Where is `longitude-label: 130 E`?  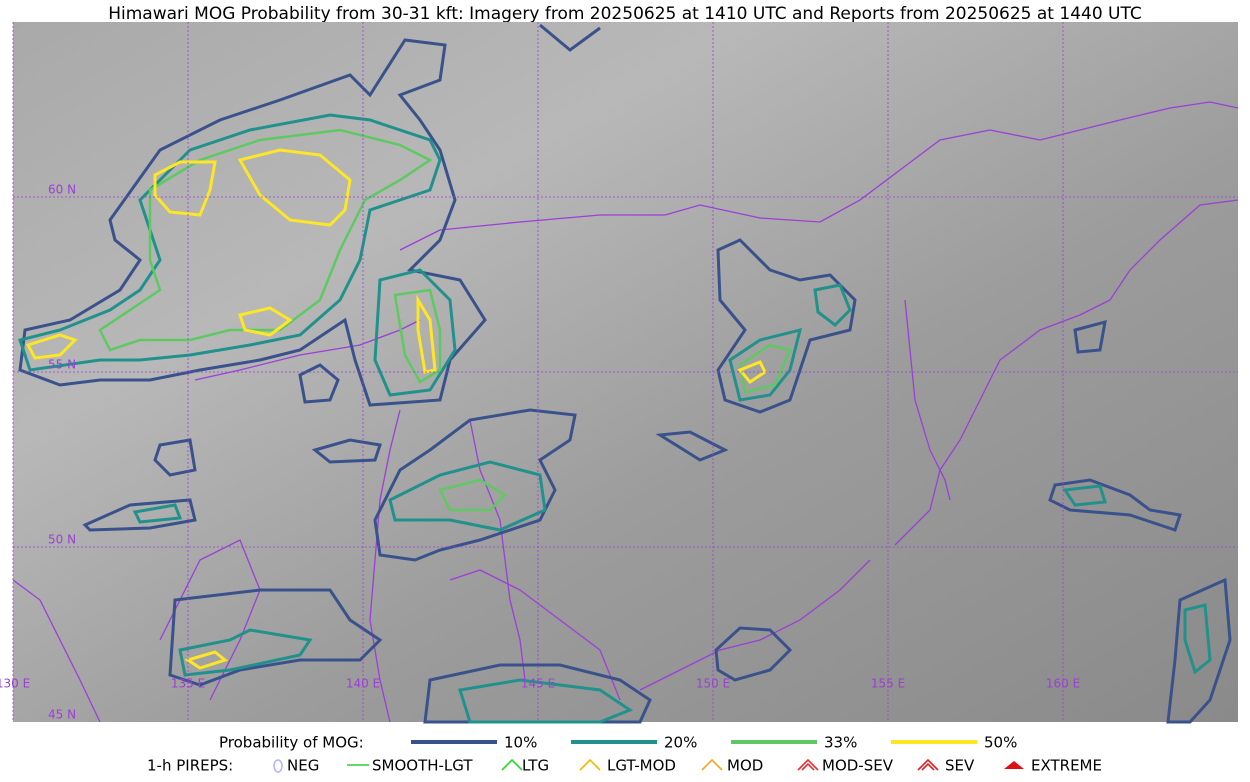 longitude-label: 130 E is located at coordinates (15, 684).